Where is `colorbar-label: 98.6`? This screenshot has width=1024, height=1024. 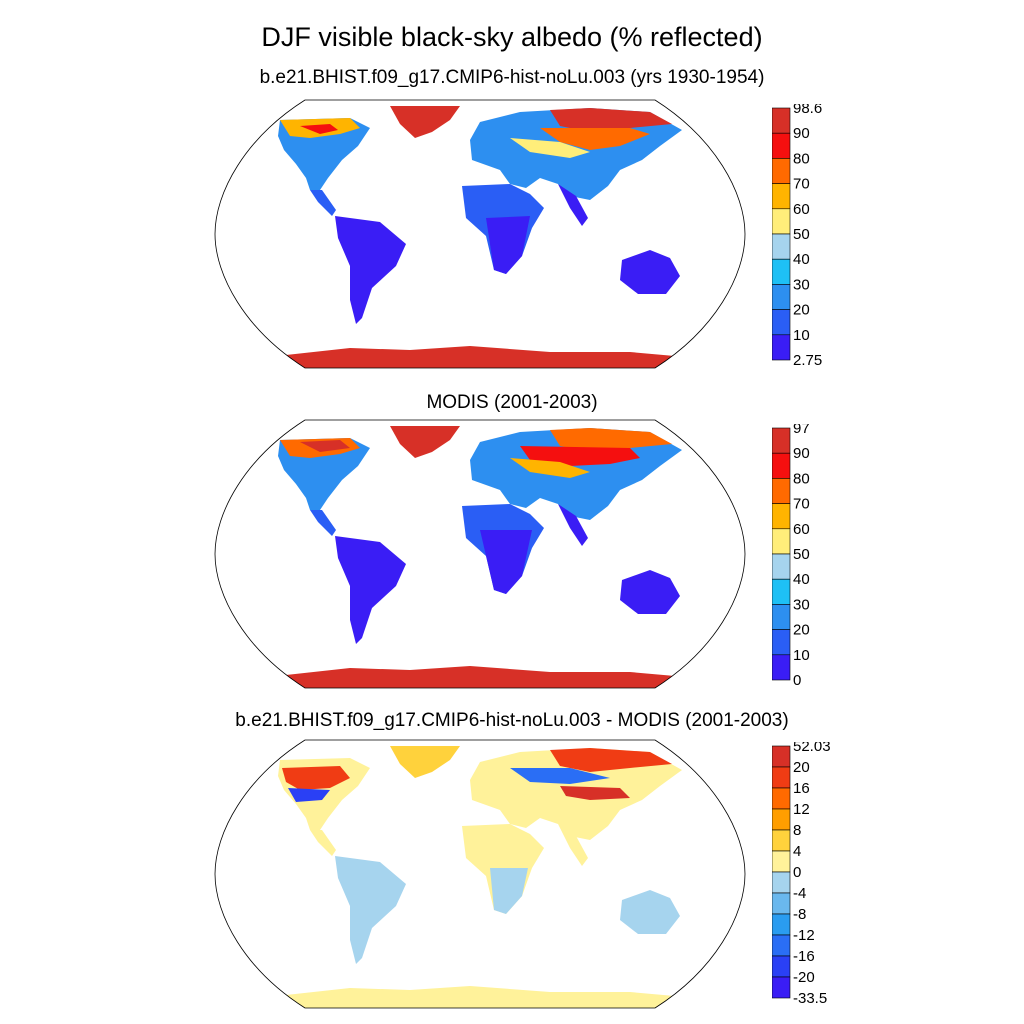
colorbar-label: 98.6 is located at coordinates (807, 110).